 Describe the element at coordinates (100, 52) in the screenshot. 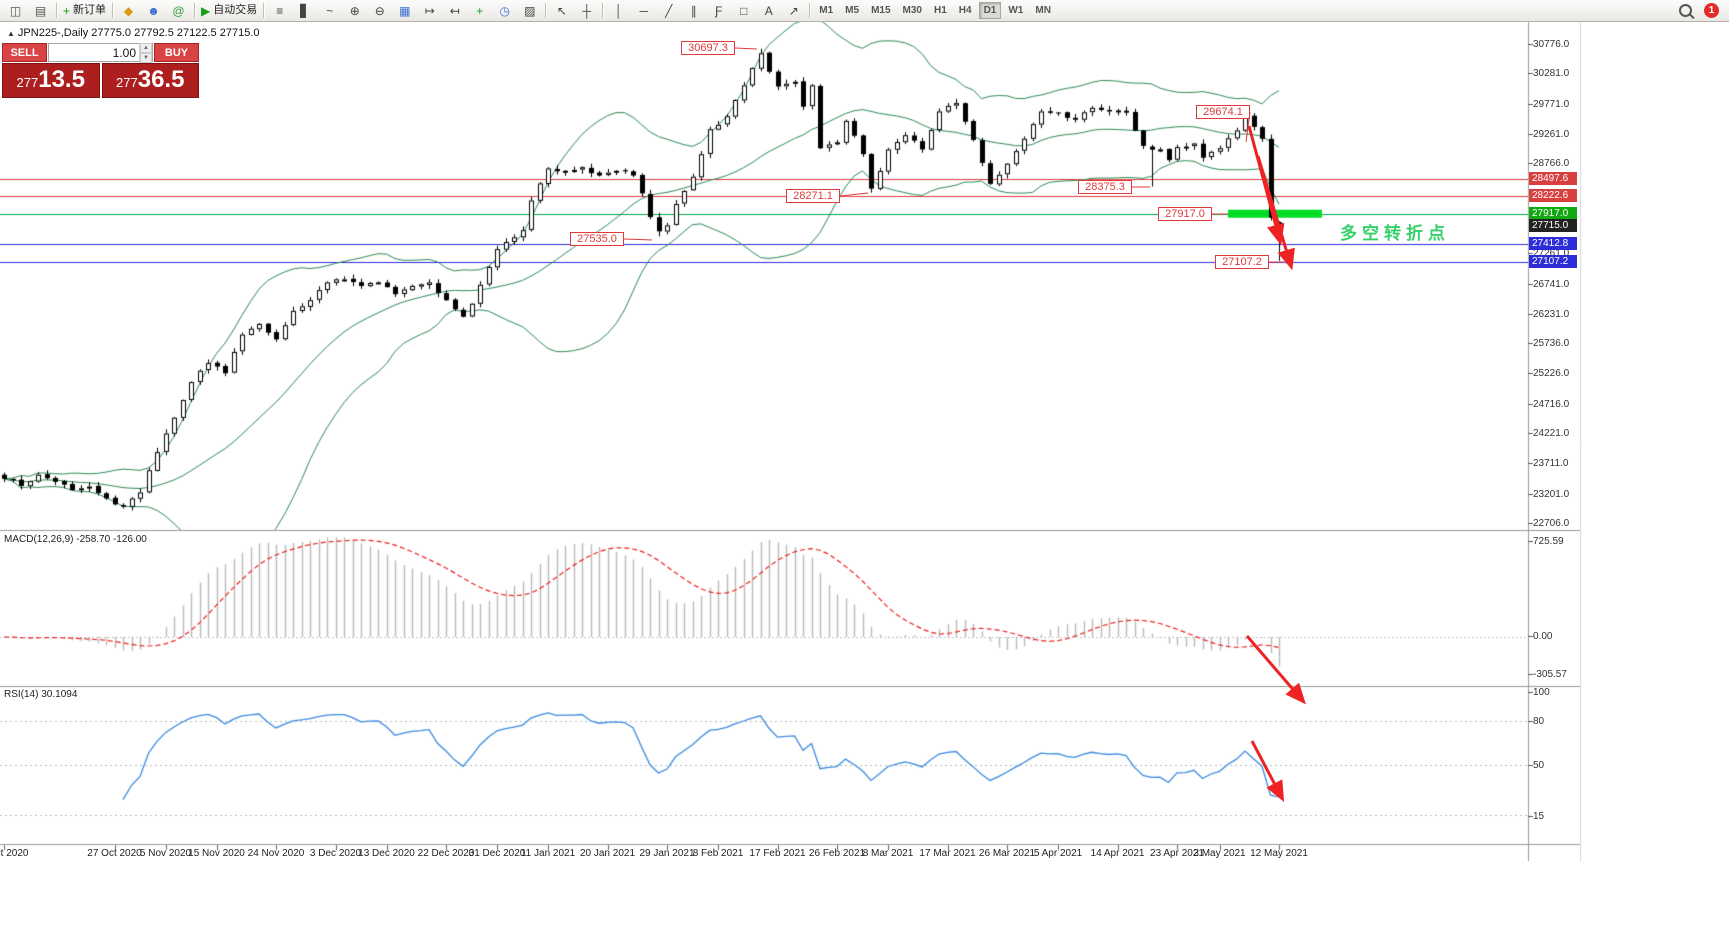

I see `volume-field: 1.00 ▲ ▼` at that location.